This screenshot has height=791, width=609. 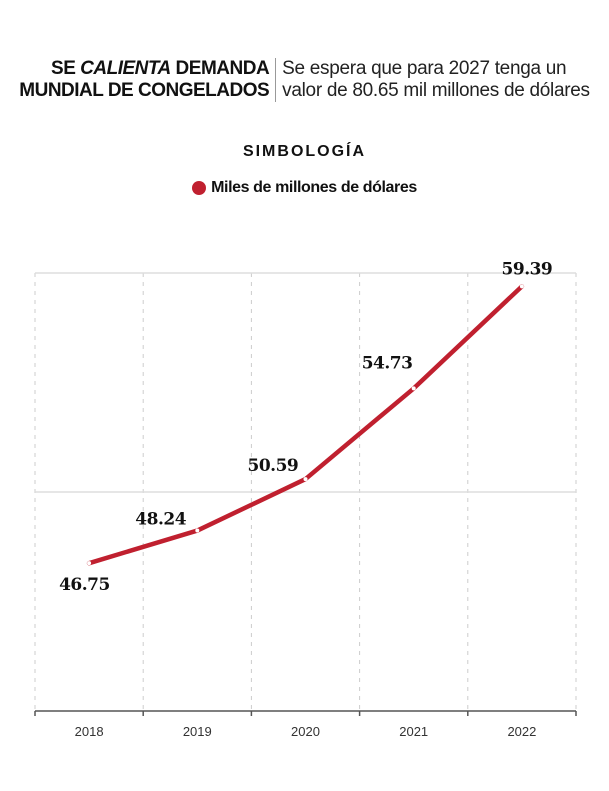 What do you see at coordinates (527, 269) in the screenshot?
I see `data-label: 59.39` at bounding box center [527, 269].